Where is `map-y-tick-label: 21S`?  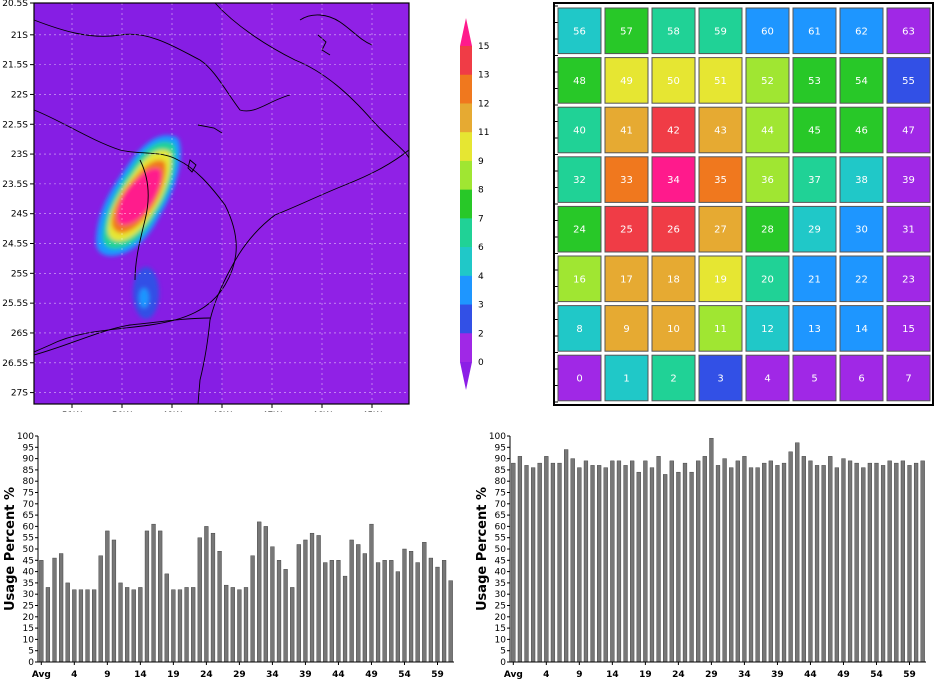
map-y-tick-label: 21S is located at coordinates (19, 36).